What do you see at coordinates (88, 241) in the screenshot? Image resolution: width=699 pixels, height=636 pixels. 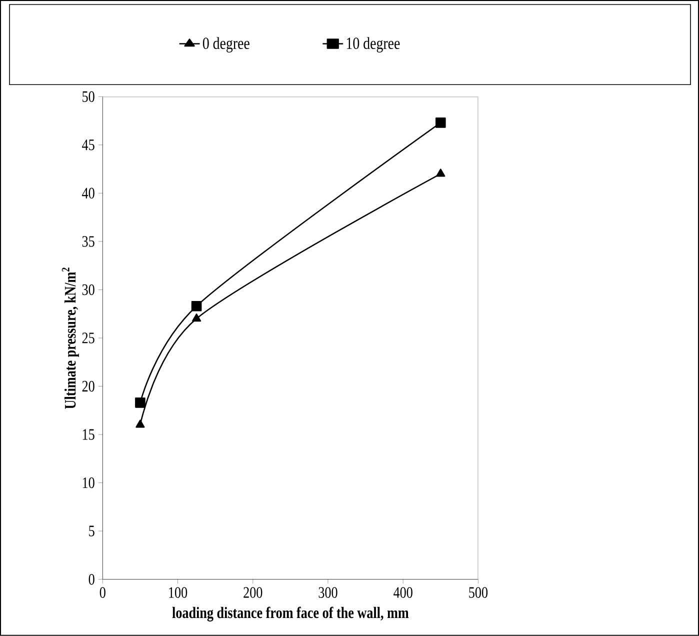 I see `y-tick-label: 35` at bounding box center [88, 241].